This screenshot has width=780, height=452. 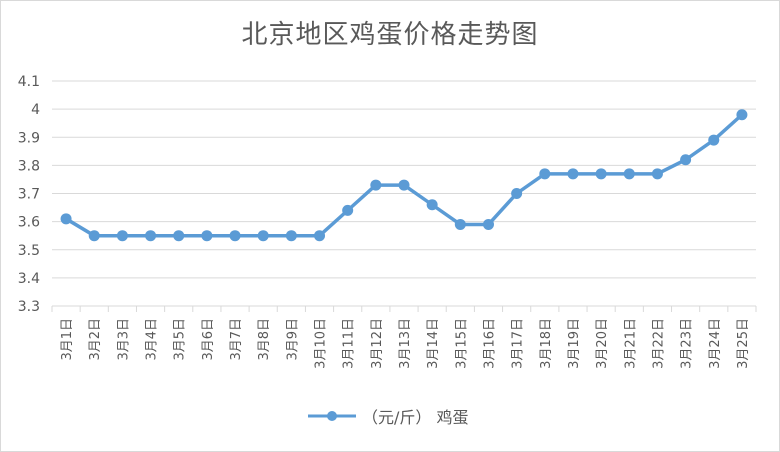 What do you see at coordinates (461, 343) in the screenshot?
I see `x-tick-label: 3月15日` at bounding box center [461, 343].